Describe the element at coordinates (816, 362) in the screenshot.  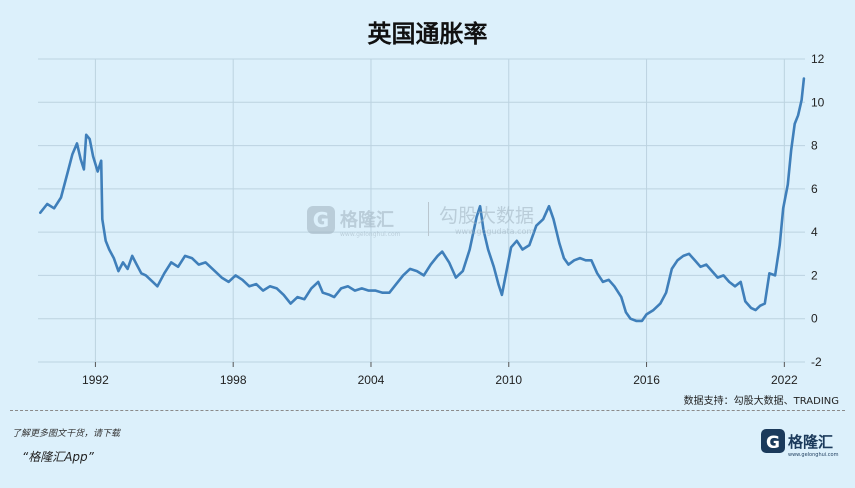
I see `y-tick-label: -2` at that location.